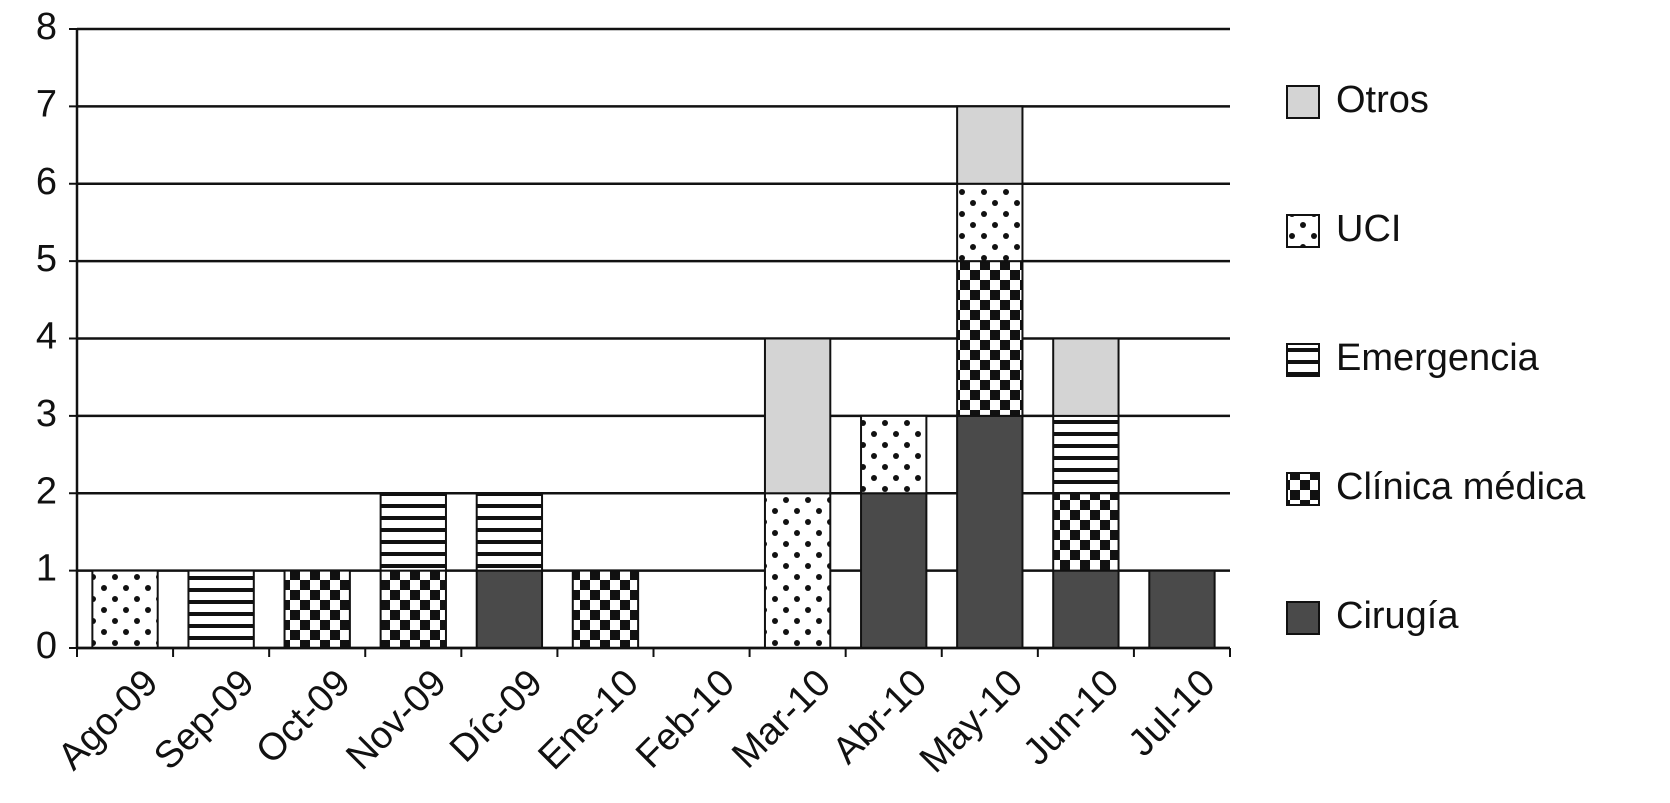 Image resolution: width=1670 pixels, height=803 pixels. What do you see at coordinates (46, 646) in the screenshot?
I see `y-tick-label: 0` at bounding box center [46, 646].